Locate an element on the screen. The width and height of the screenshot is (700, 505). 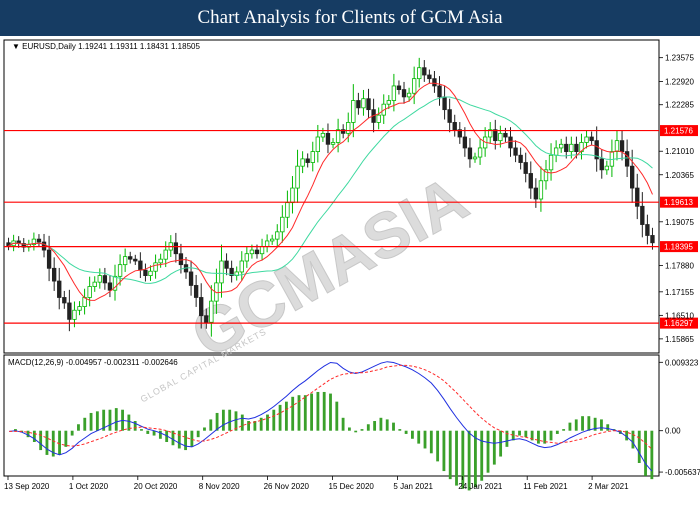
level-label: 1.18395 is located at coordinates (678, 247).